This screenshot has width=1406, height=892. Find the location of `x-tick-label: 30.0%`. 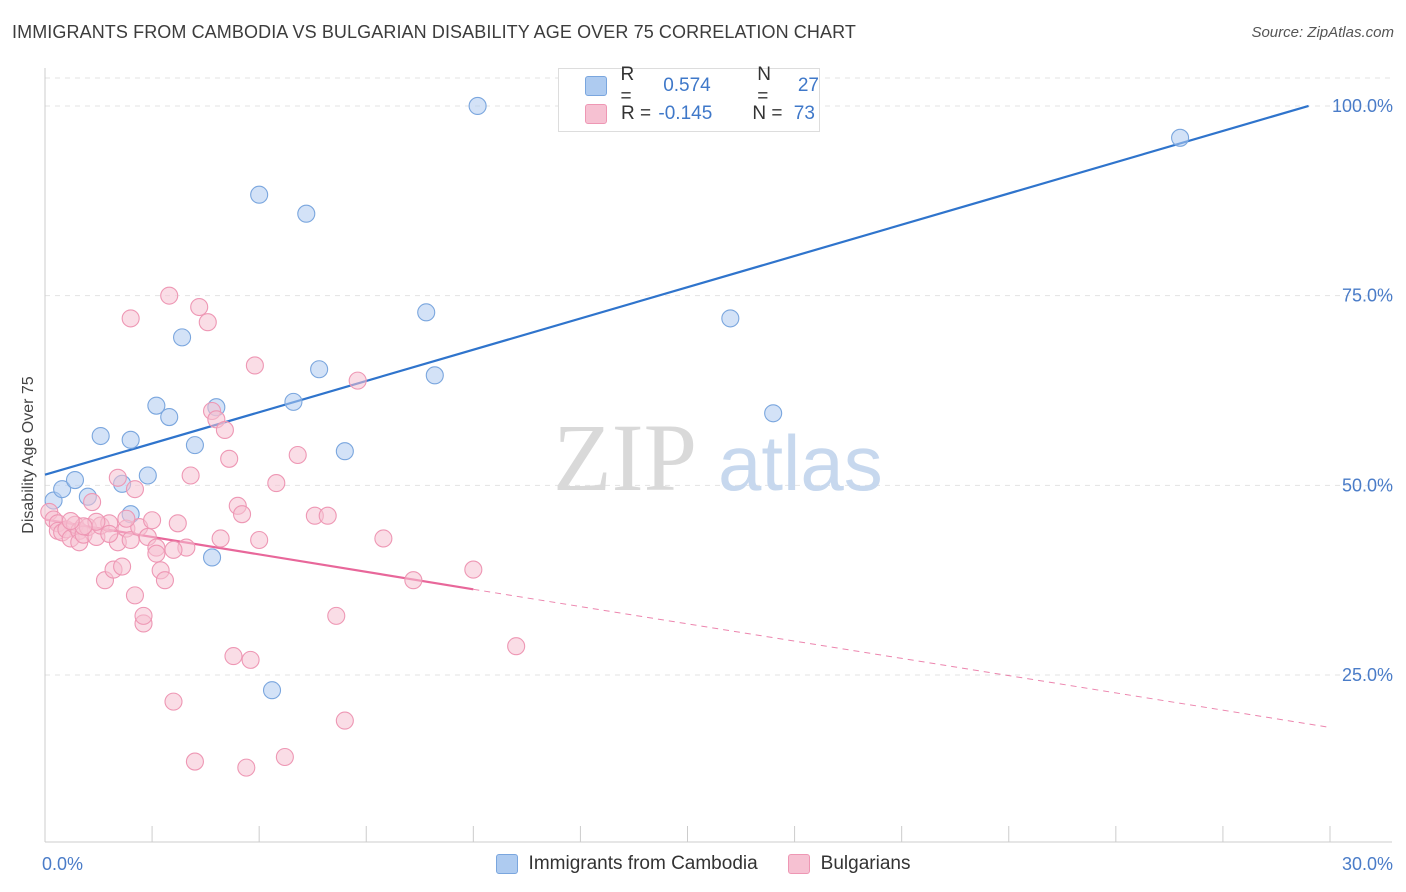

x-tick-label: 30.0% is located at coordinates (1367, 864).